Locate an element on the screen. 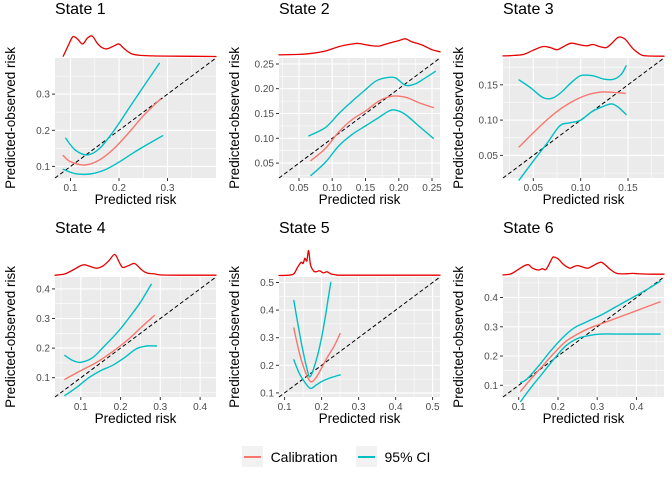 The height and width of the screenshot is (480, 672). y-tick-label: 0.5 is located at coordinates (267, 283).